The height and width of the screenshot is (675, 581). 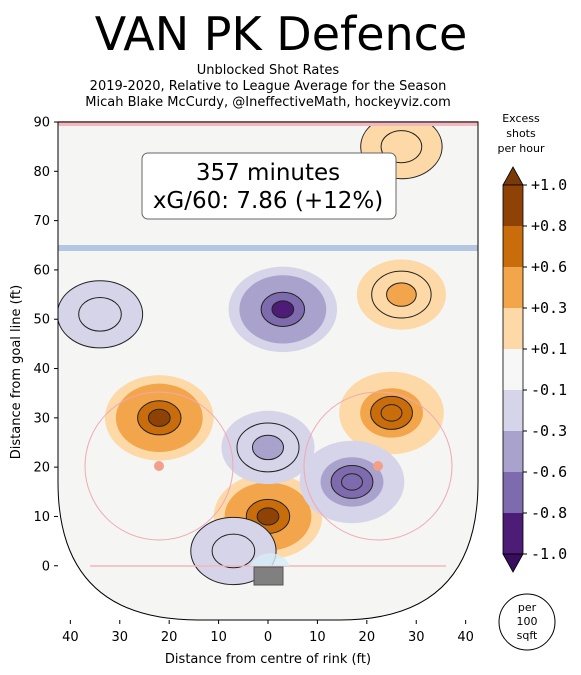 What do you see at coordinates (41, 123) in the screenshot?
I see `y-tick-label: 90` at bounding box center [41, 123].